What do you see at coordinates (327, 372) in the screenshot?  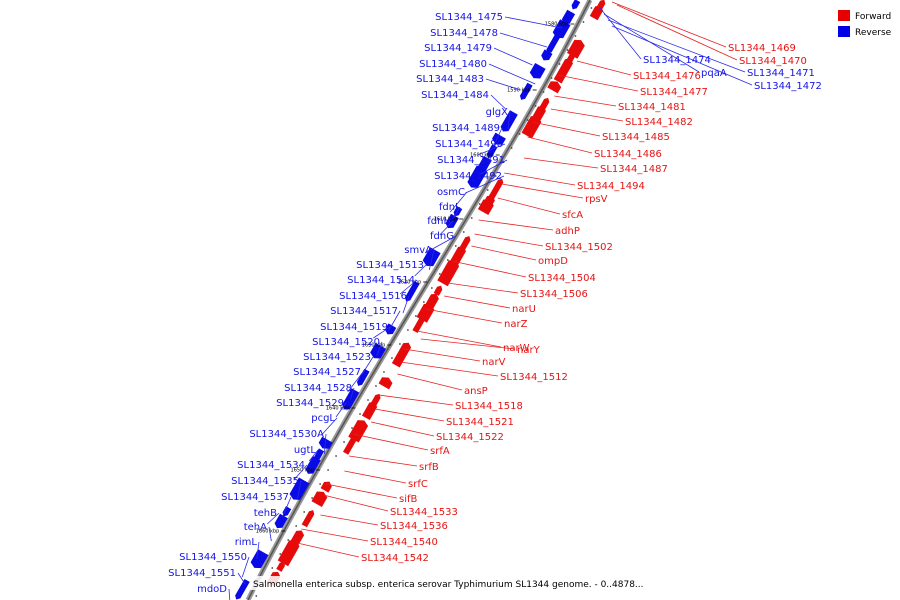 I see `reverse-gene-label: SL1344_1527` at bounding box center [327, 372].